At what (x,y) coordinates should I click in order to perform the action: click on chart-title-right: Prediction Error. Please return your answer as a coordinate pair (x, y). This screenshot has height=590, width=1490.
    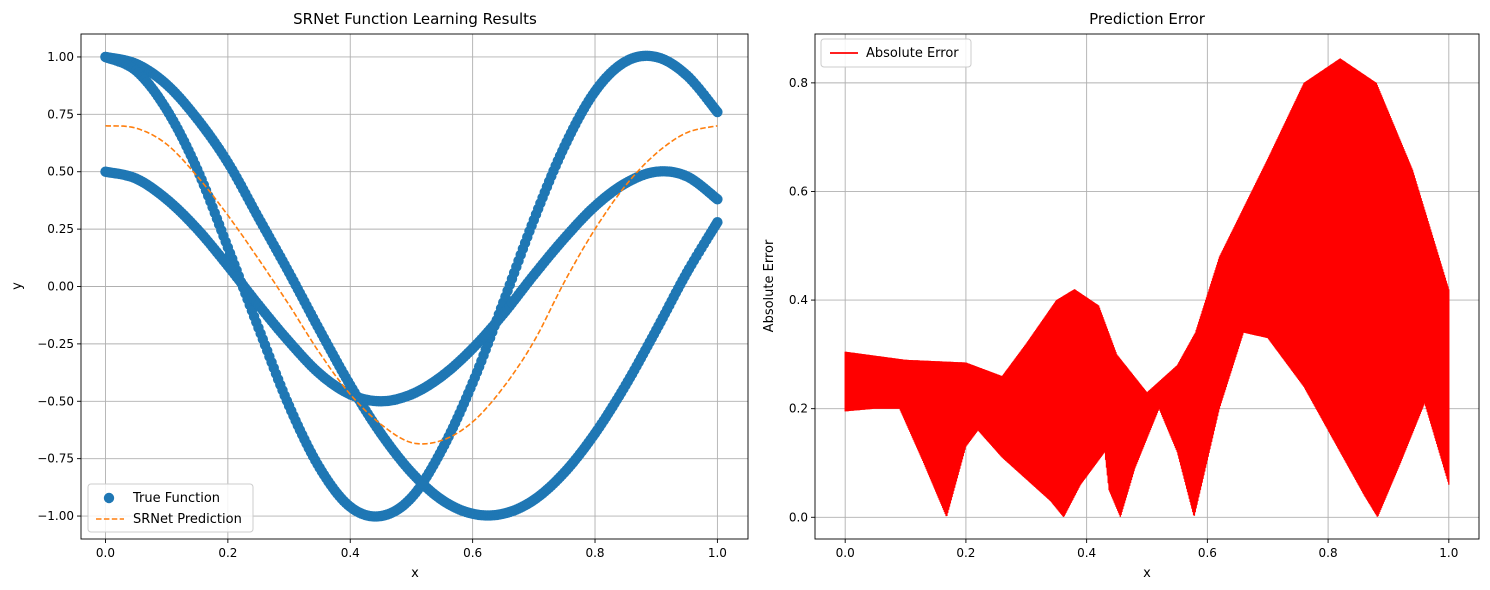
    Looking at the image, I should click on (1147, 19).